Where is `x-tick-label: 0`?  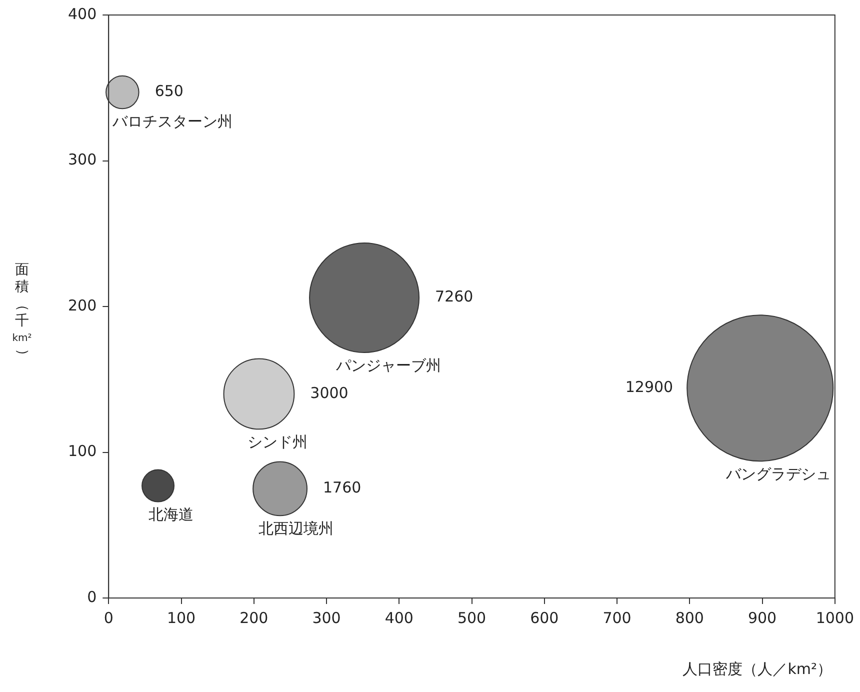 x-tick-label: 0 is located at coordinates (109, 617).